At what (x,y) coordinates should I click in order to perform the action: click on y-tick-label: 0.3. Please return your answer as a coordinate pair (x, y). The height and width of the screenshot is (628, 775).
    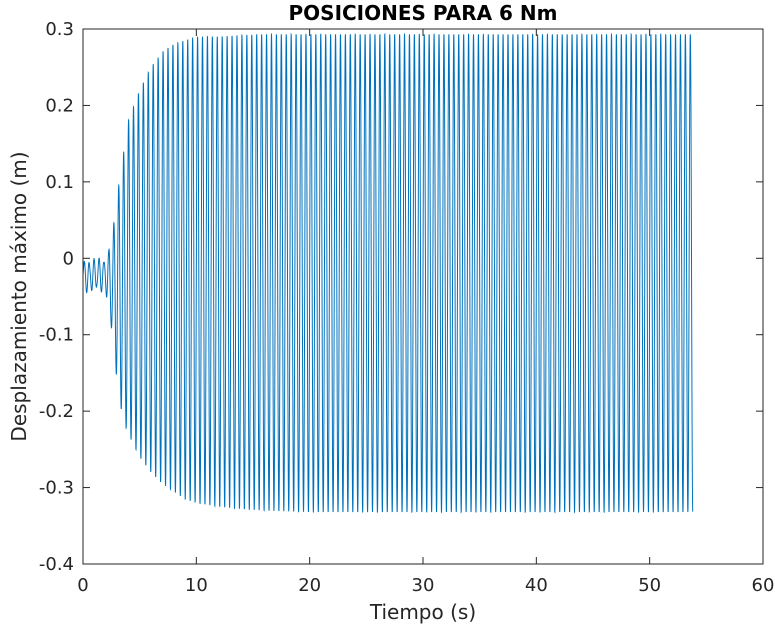
    Looking at the image, I should click on (59, 29).